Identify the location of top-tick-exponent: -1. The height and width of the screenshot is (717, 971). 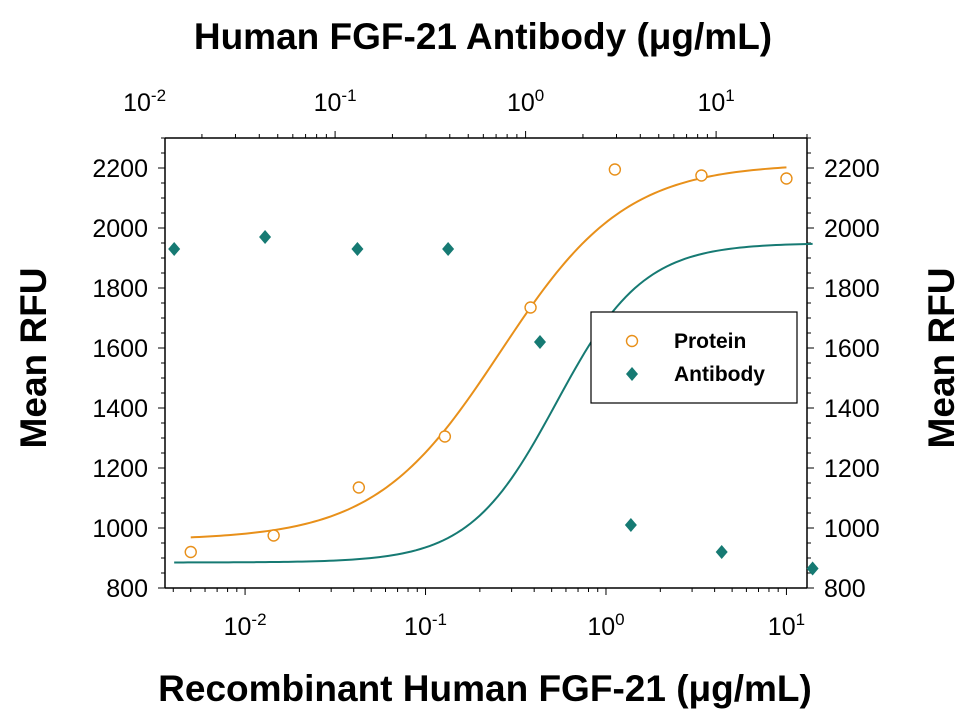
(348, 95).